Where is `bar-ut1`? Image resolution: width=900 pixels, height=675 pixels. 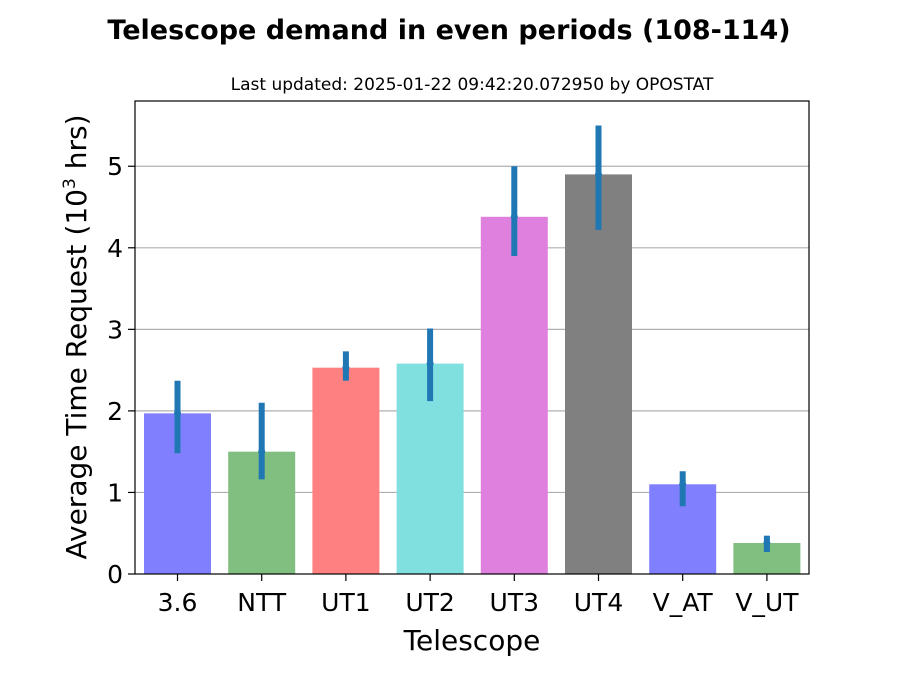
bar-ut1 is located at coordinates (346, 470).